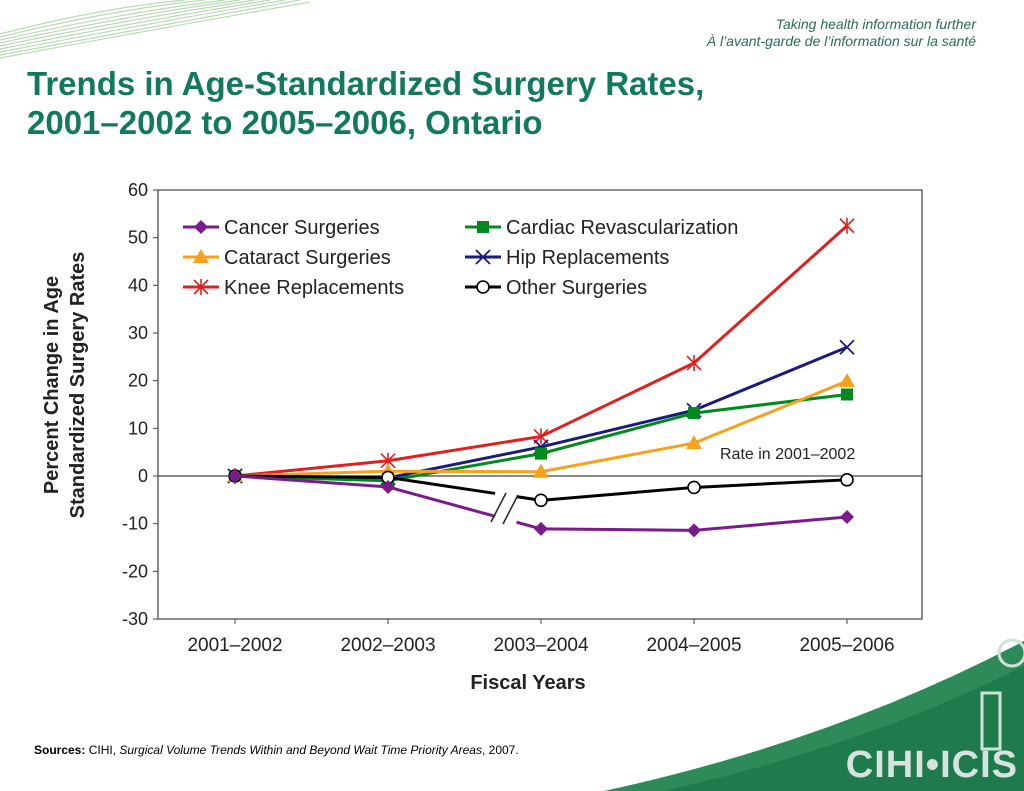 This screenshot has width=1024, height=791. What do you see at coordinates (234, 645) in the screenshot?
I see `x-tick-label: 2001–2002` at bounding box center [234, 645].